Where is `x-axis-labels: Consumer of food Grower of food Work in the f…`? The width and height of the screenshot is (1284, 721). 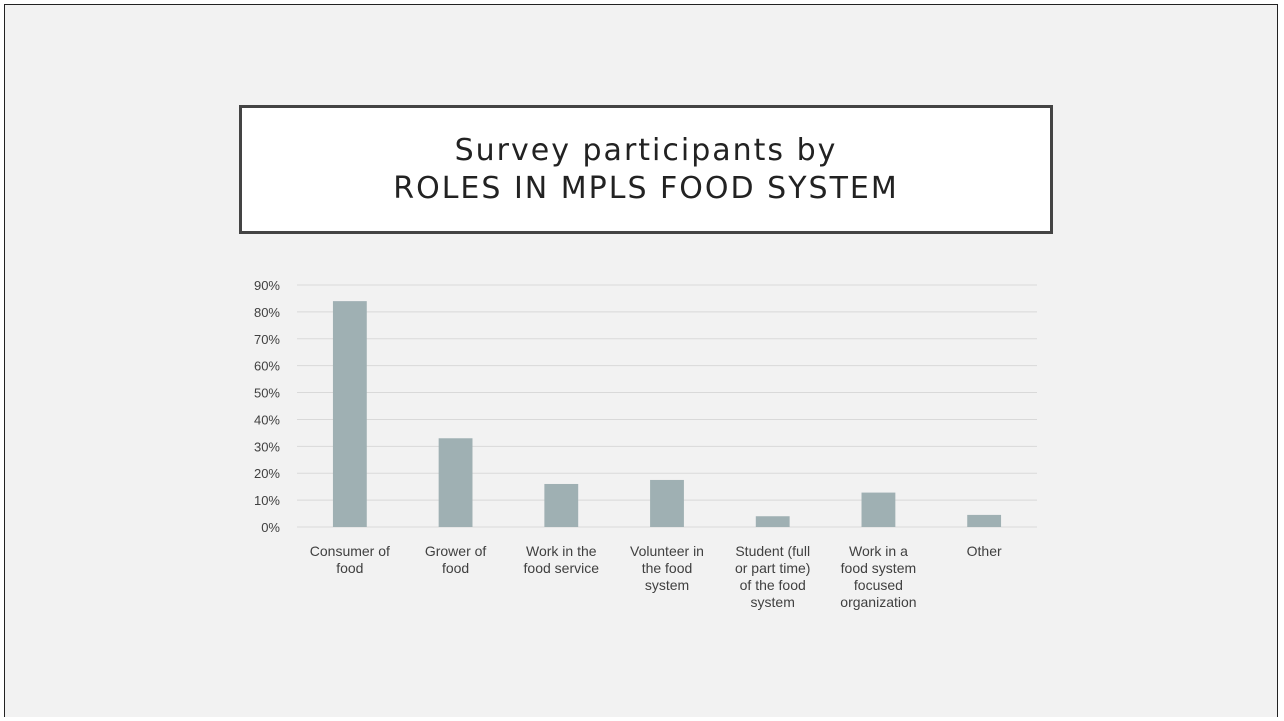 x-axis-labels: Consumer of food Grower of food Work in the f… is located at coordinates (656, 576).